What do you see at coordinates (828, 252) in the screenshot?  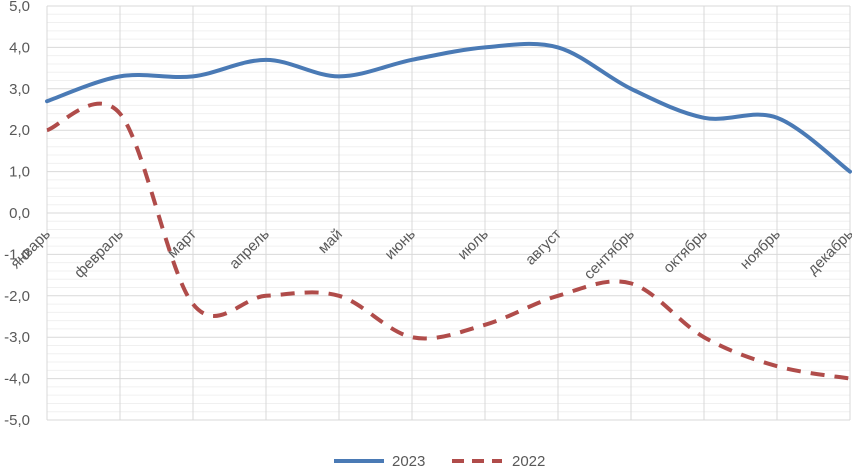 I see `x-tick-label: декабрь` at bounding box center [828, 252].